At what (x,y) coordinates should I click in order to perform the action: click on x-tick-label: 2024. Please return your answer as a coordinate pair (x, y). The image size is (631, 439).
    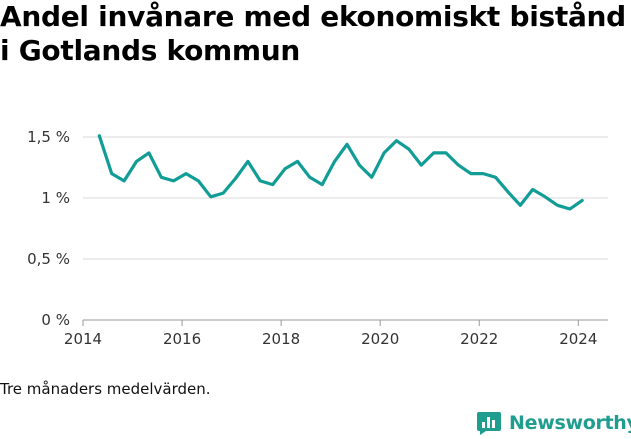
    Looking at the image, I should click on (578, 339).